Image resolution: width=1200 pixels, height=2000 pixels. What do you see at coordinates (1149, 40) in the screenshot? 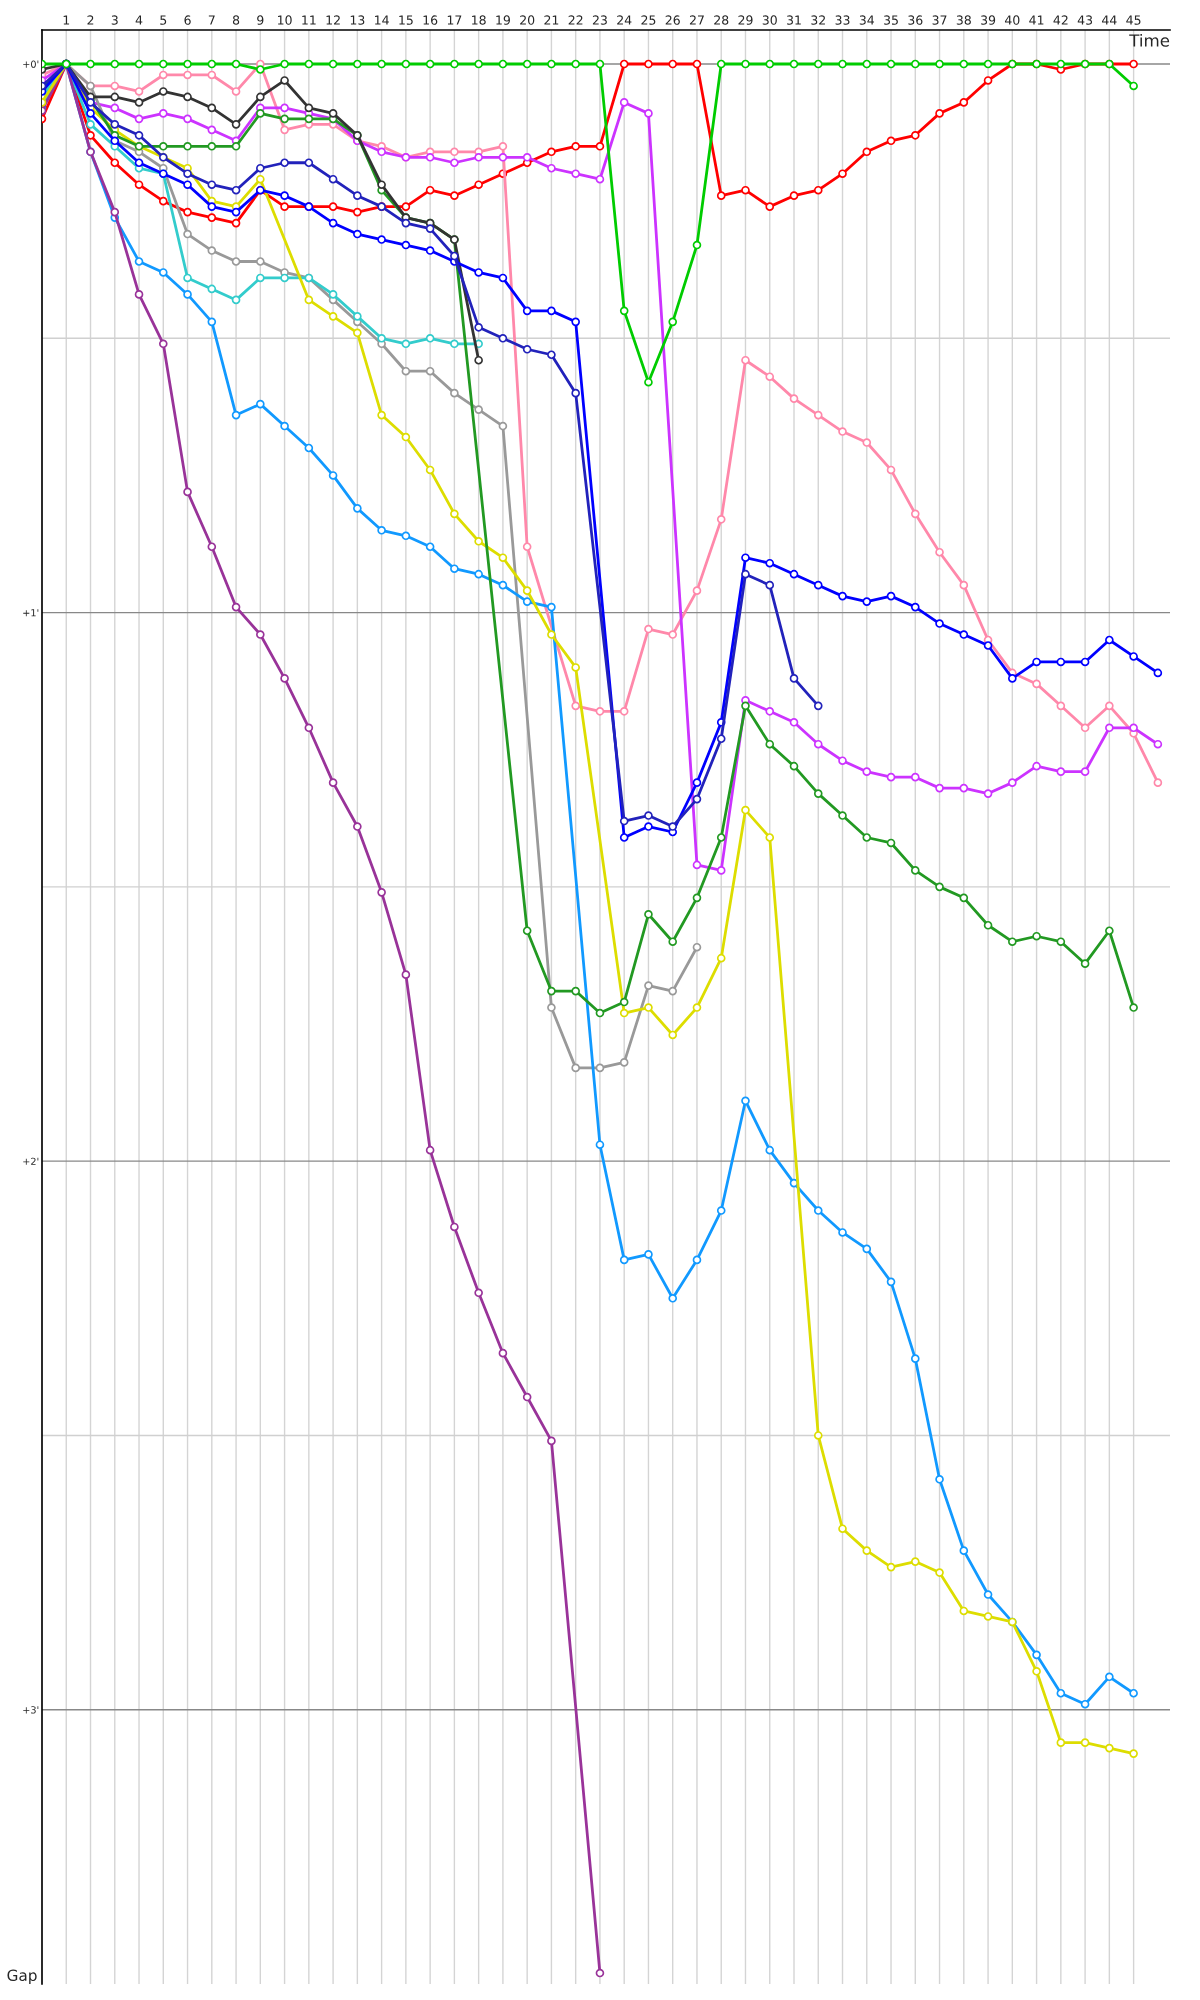
I see `x-axis-title: Time` at bounding box center [1149, 40].